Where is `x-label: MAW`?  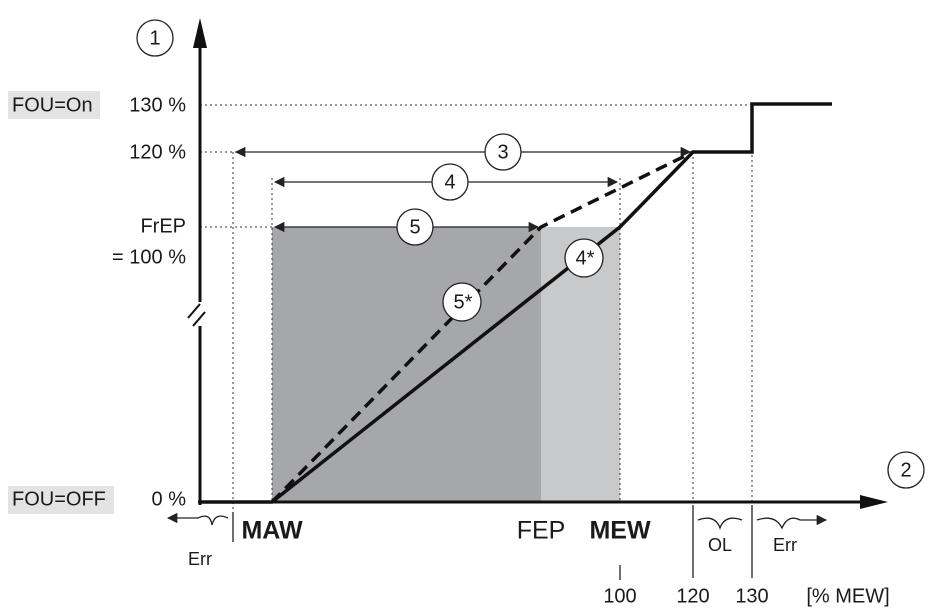
x-label: MAW is located at coordinates (272, 531).